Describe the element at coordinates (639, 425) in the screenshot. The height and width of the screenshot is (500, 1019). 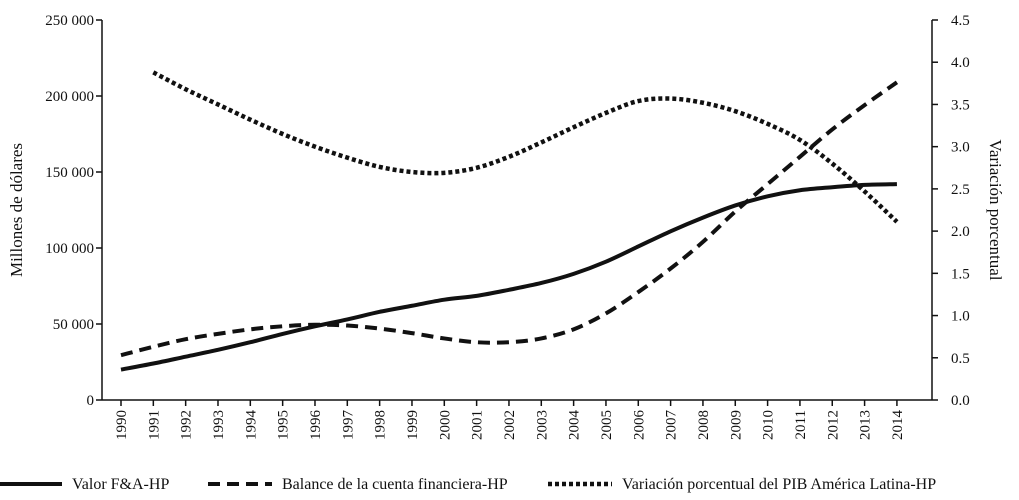
I see `x-tick-label: 2006` at that location.